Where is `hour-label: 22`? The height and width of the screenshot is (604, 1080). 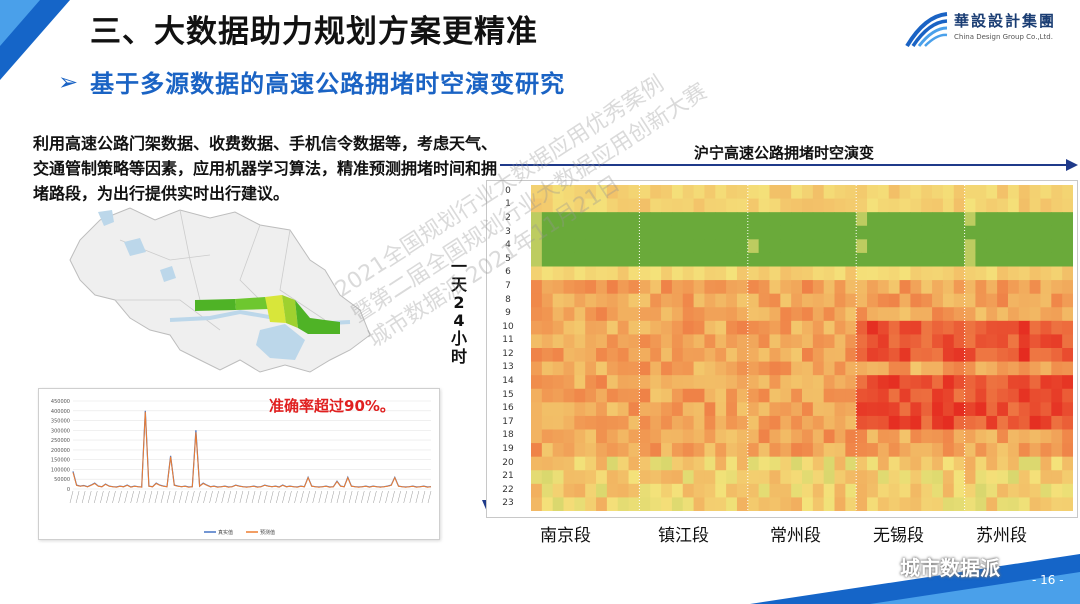
hour-label: 22 is located at coordinates (508, 489).